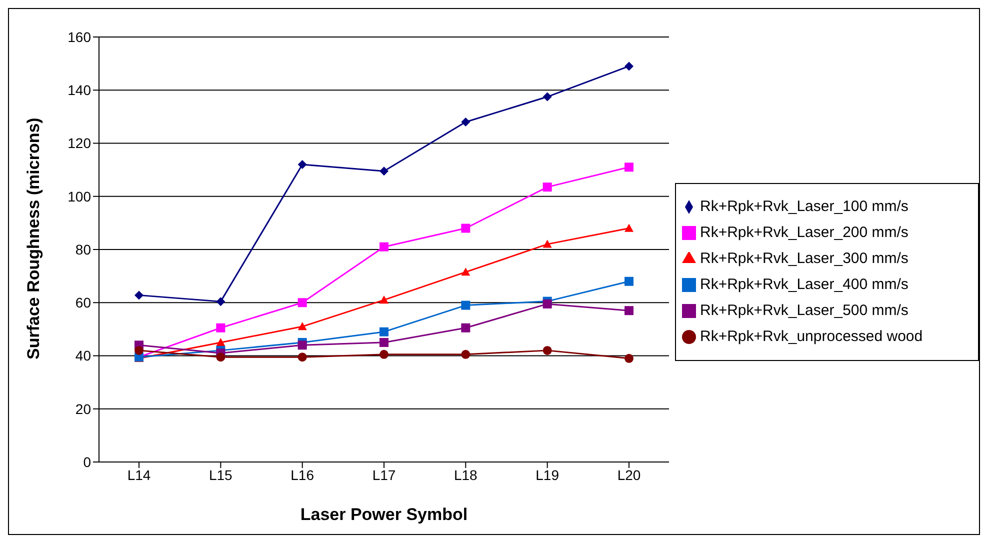 The width and height of the screenshot is (989, 545). Describe the element at coordinates (34, 239) in the screenshot. I see `y-axis-title: Surface Roughness (microns)` at that location.